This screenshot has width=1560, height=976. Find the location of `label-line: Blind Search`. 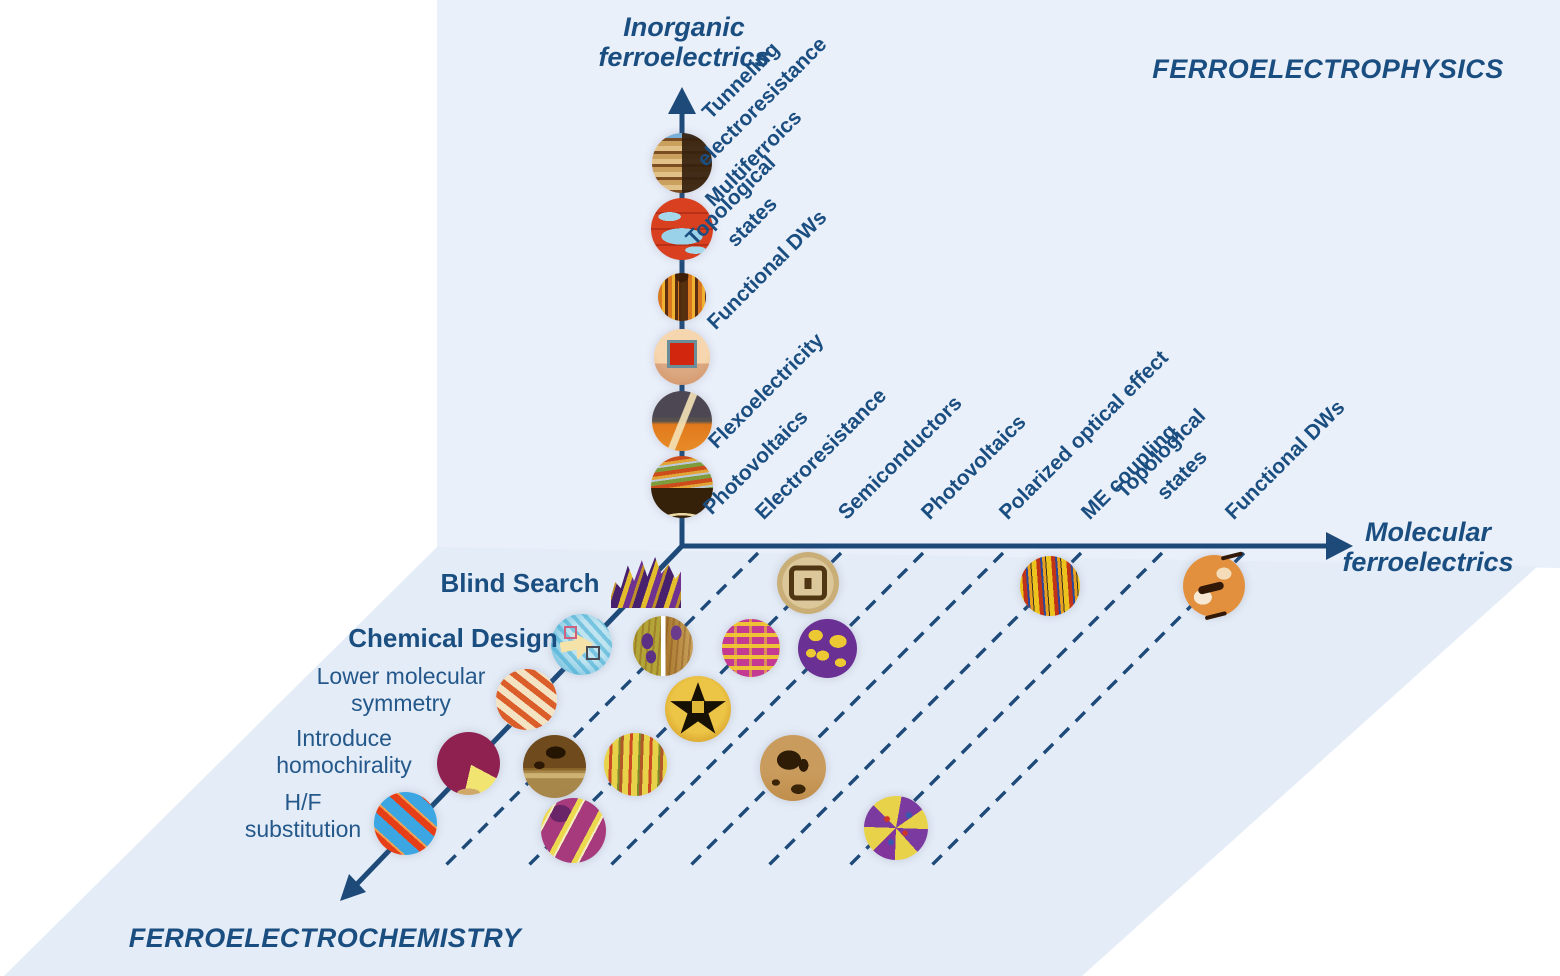

label-line: Blind Search is located at coordinates (520, 583).